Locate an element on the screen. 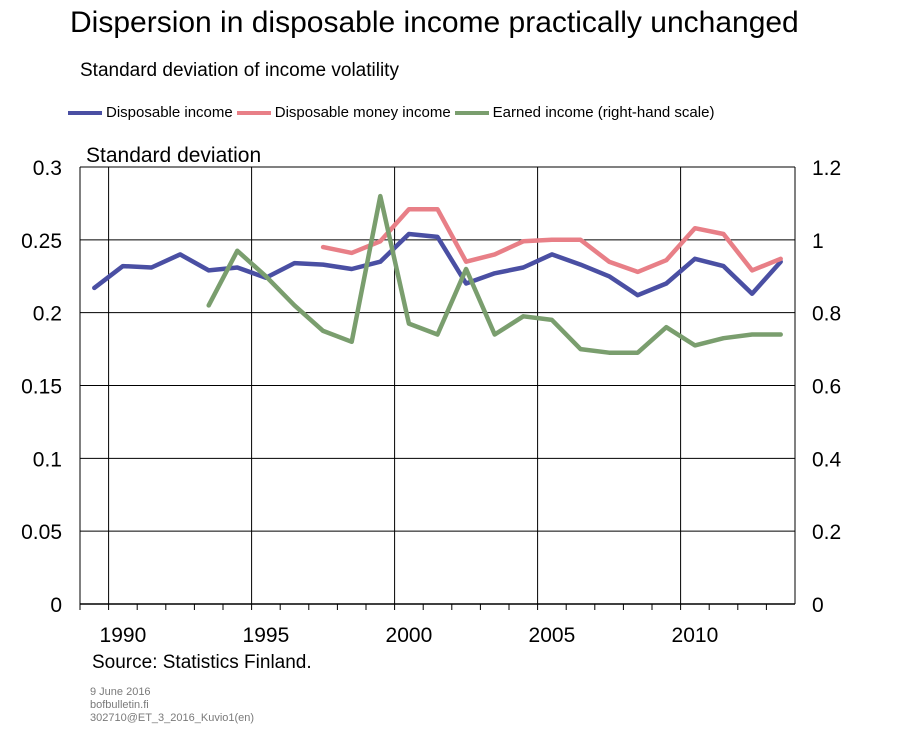 The height and width of the screenshot is (733, 898). y-tick-label-right: 1.2 is located at coordinates (826, 168).